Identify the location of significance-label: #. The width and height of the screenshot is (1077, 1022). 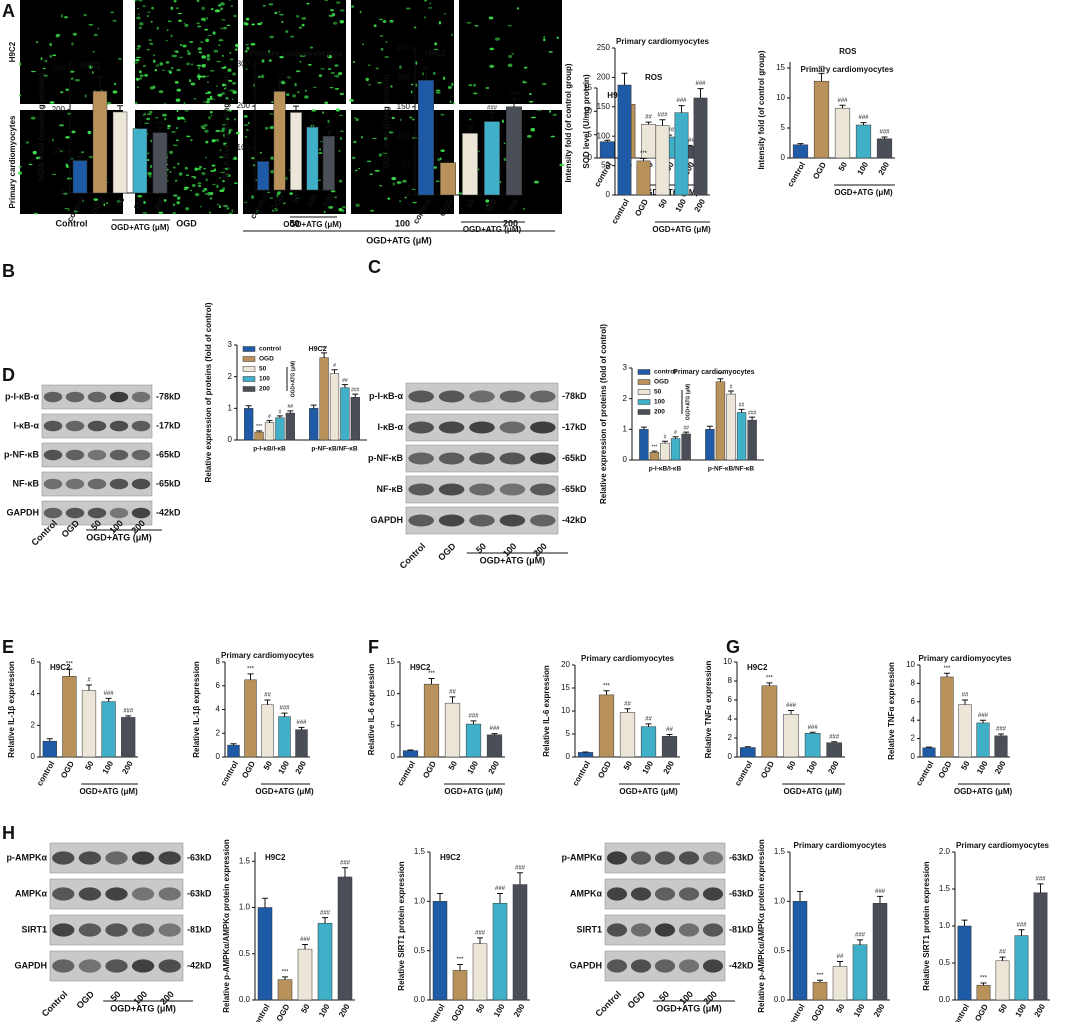
(269, 417).